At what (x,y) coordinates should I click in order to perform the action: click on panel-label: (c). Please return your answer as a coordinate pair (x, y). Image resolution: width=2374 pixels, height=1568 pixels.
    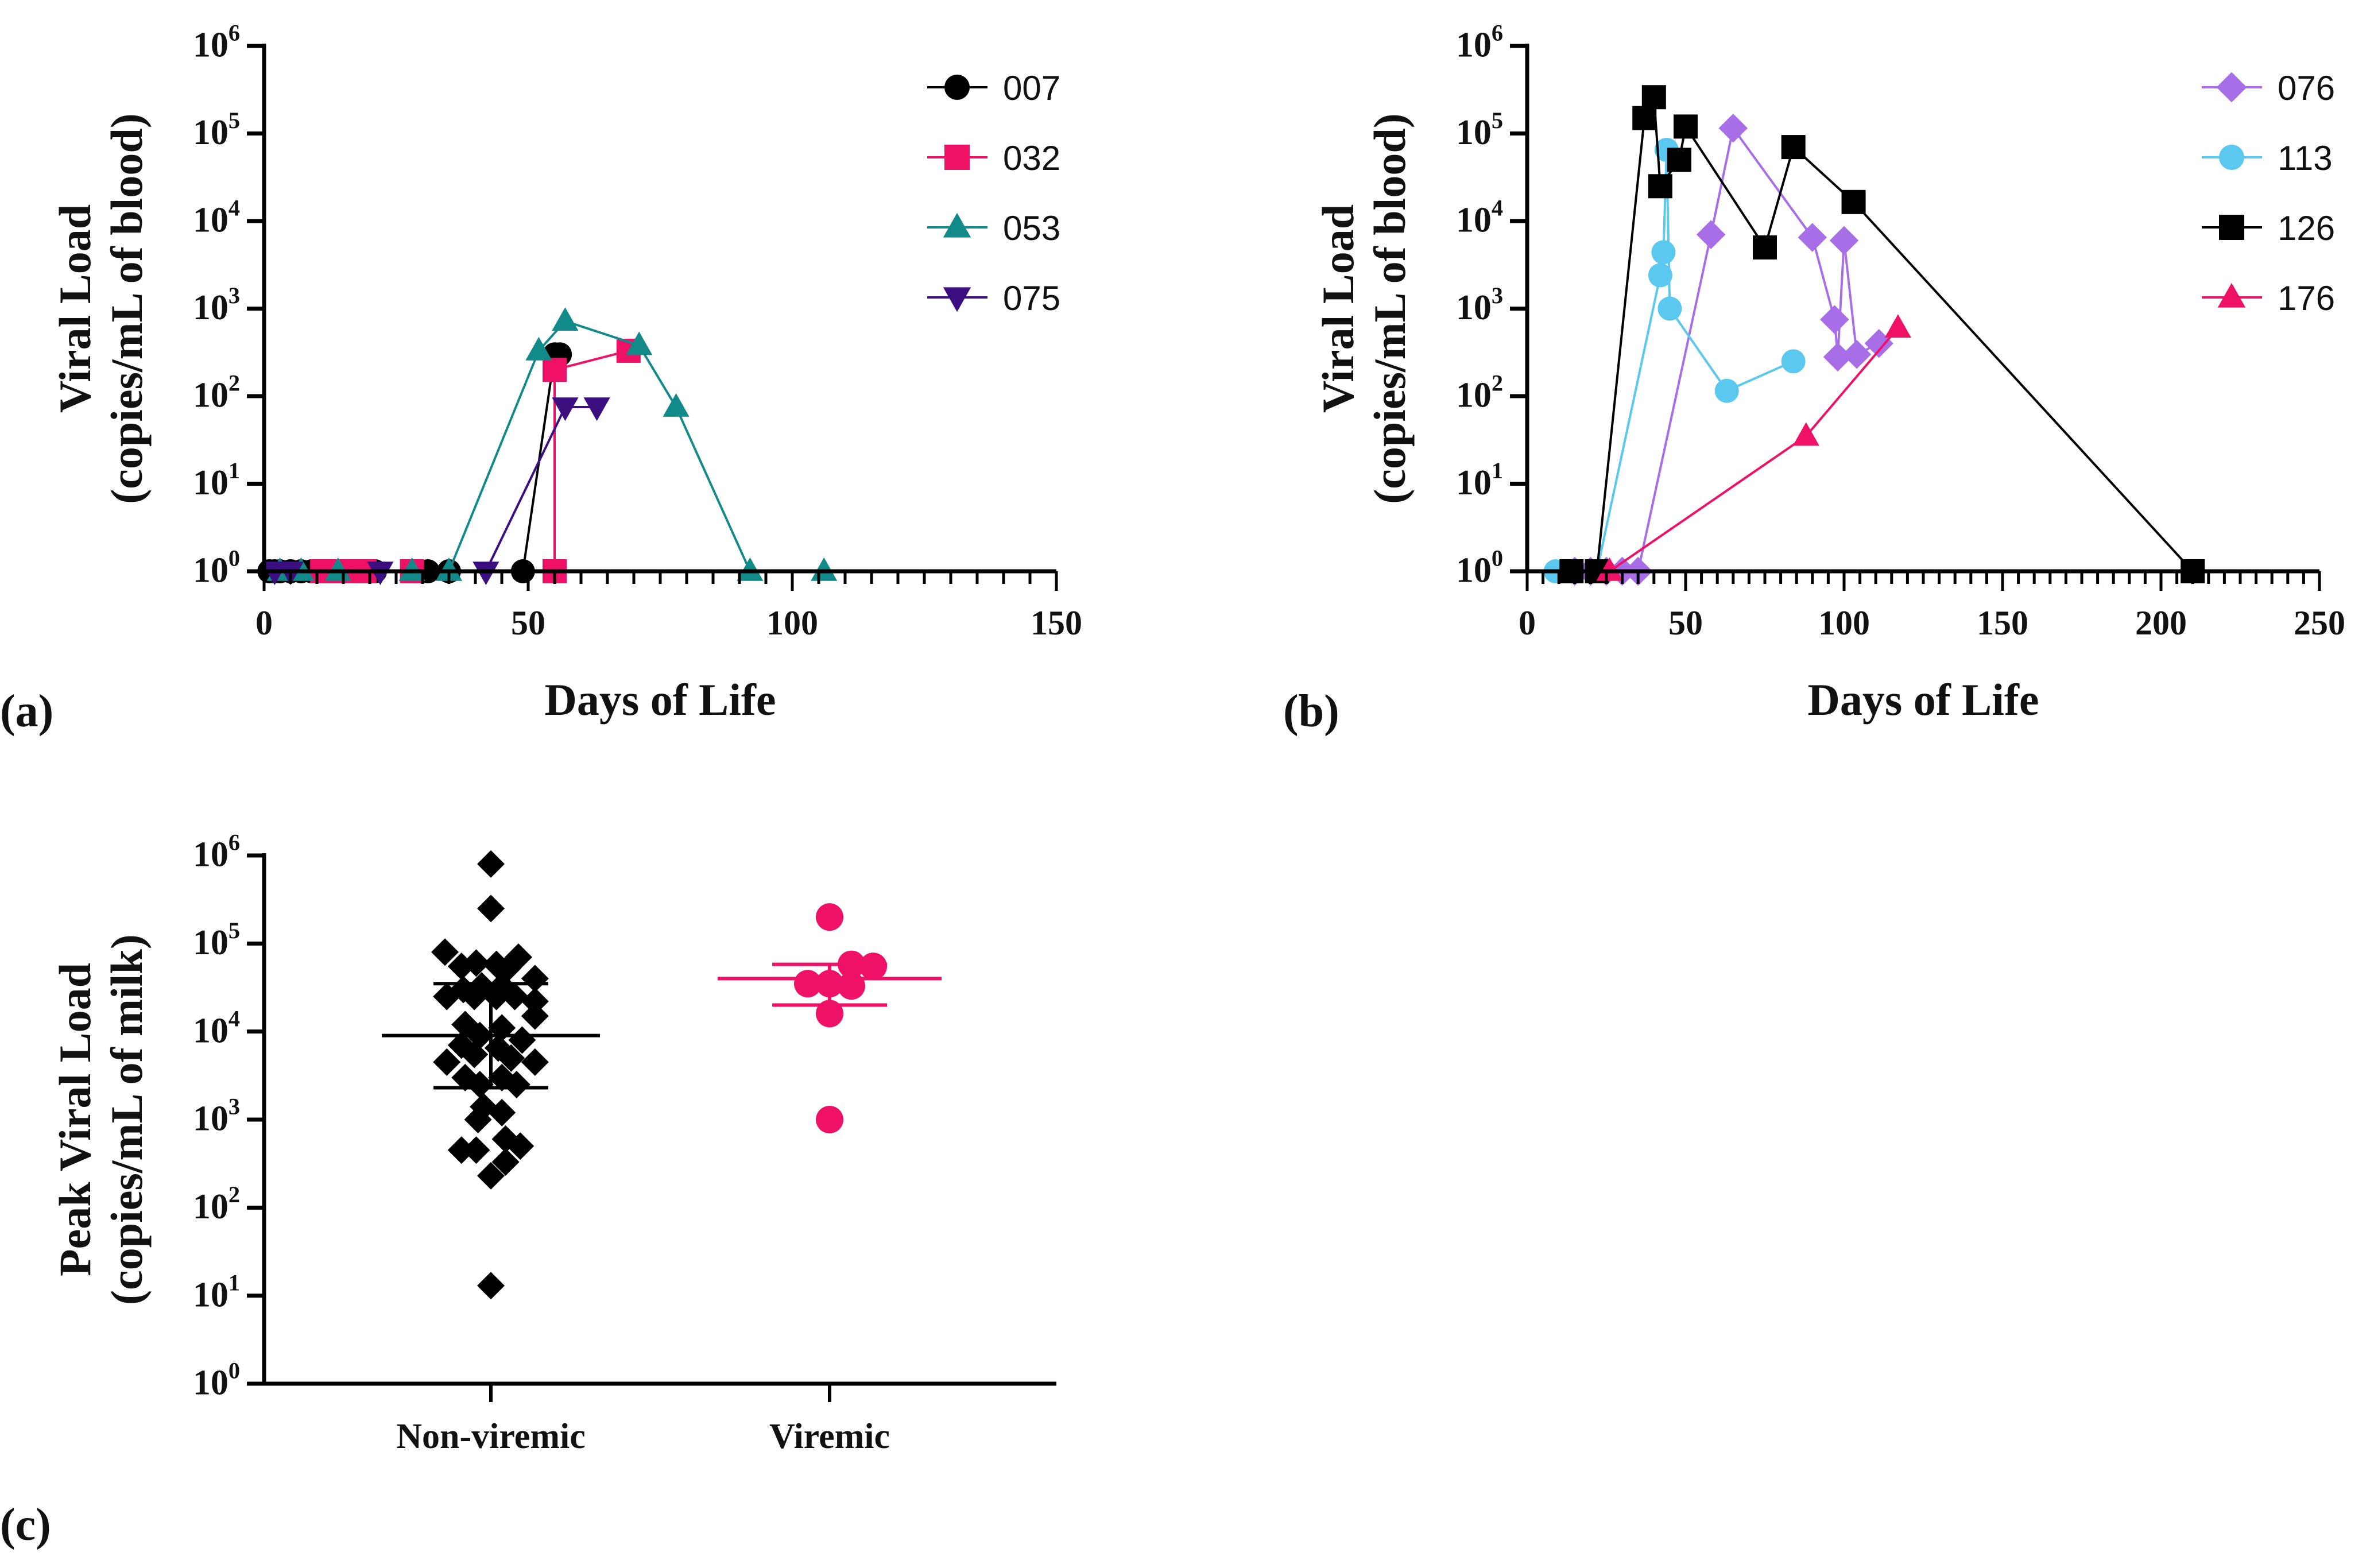
    Looking at the image, I should click on (25, 1525).